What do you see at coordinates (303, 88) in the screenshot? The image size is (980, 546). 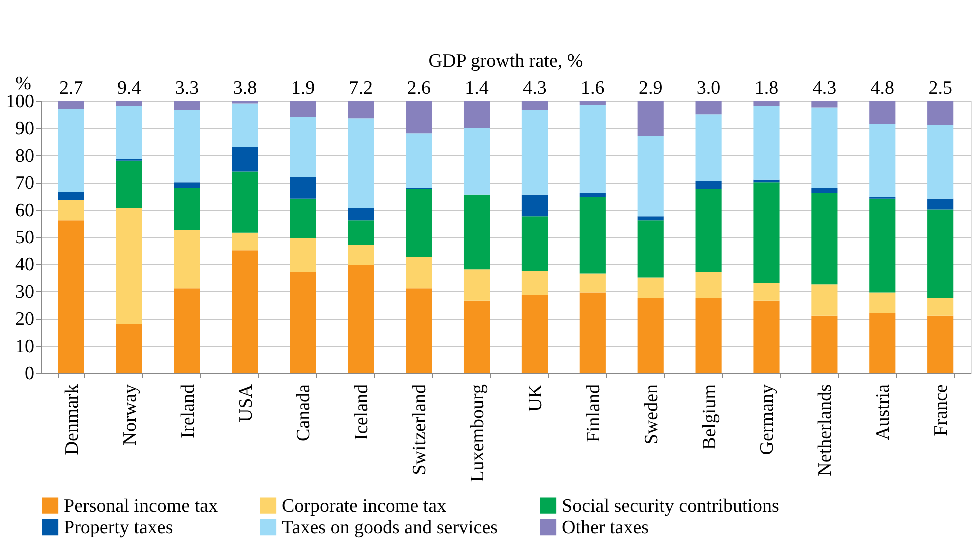 I see `text: 1.9` at bounding box center [303, 88].